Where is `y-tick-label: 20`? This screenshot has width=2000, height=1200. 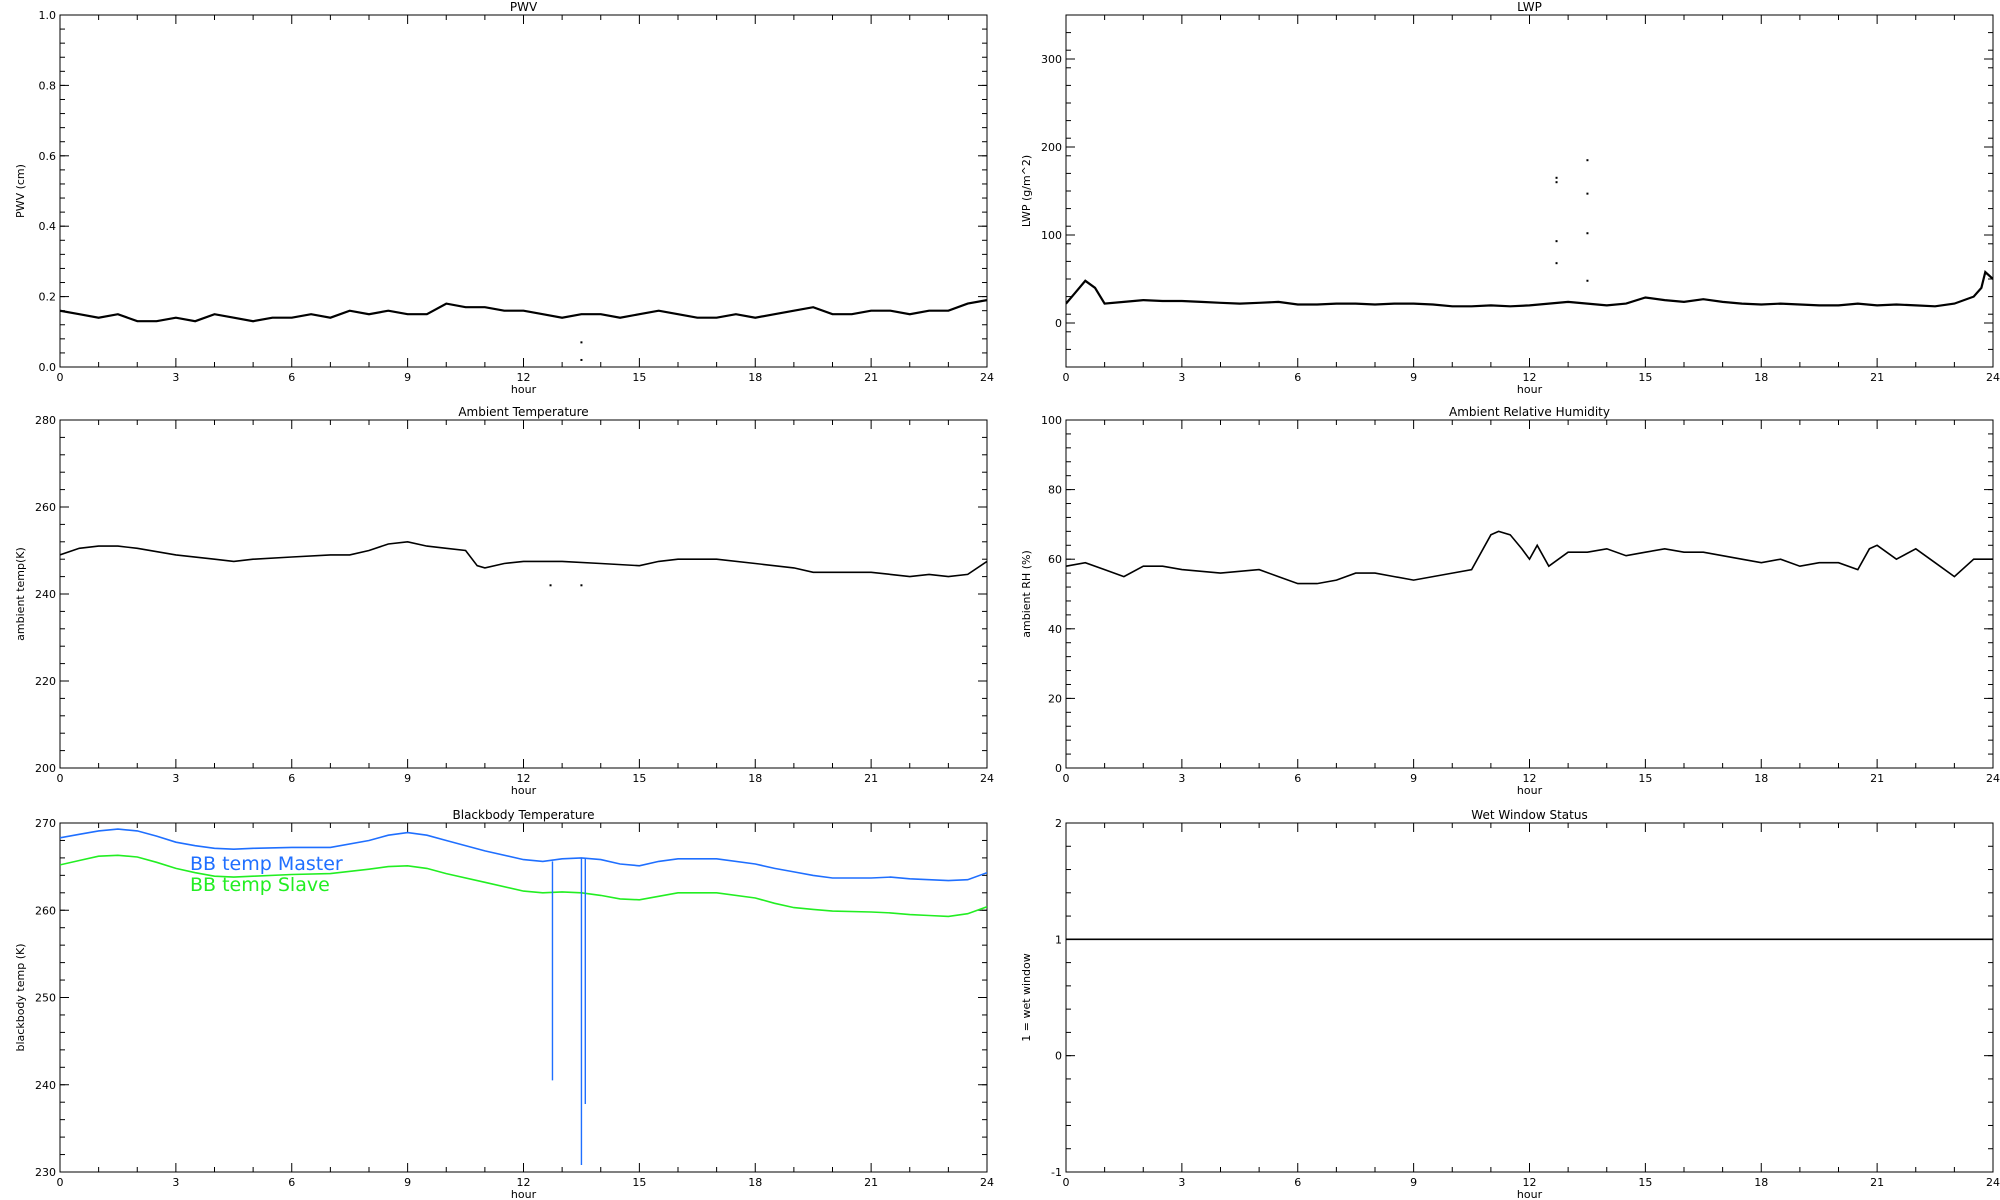 y-tick-label: 20 is located at coordinates (1055, 698).